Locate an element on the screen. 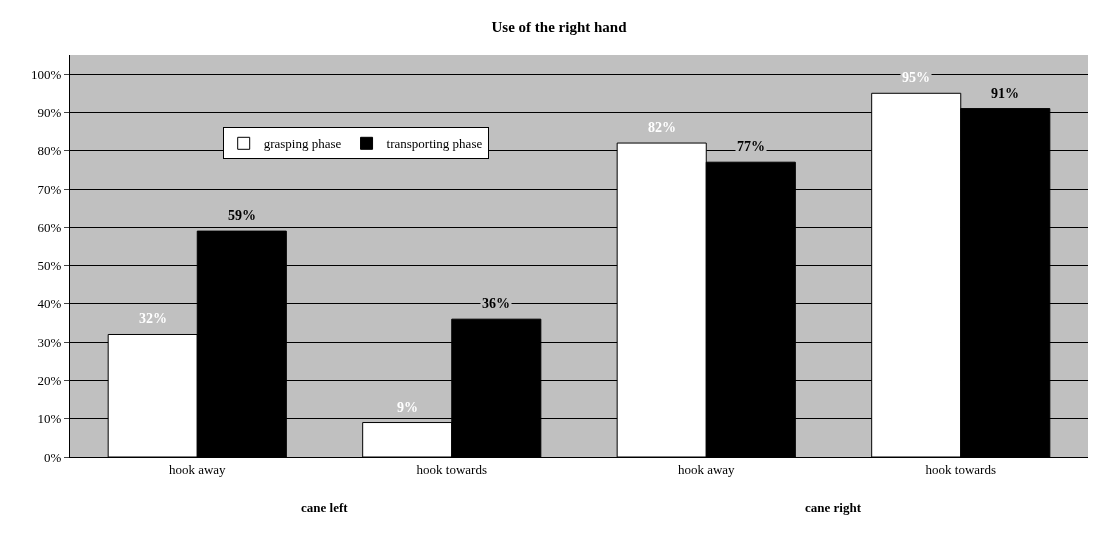 Image resolution: width=1118 pixels, height=537 pixels. text: cane right is located at coordinates (833, 507).